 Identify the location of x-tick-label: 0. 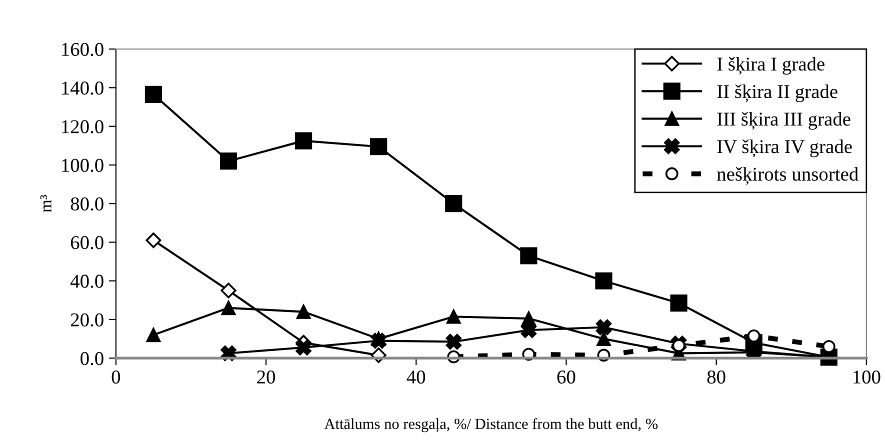
(116, 377).